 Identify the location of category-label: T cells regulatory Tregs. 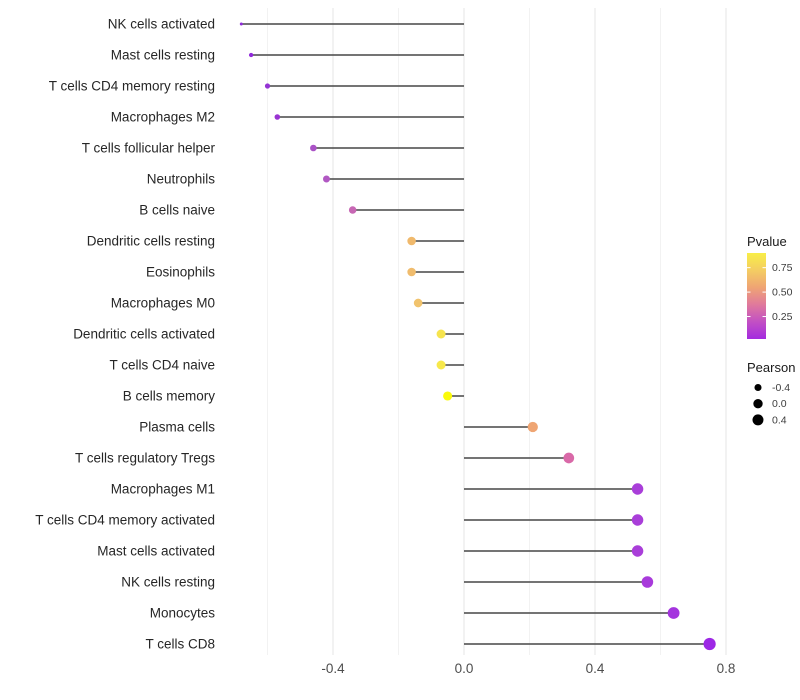
(145, 458).